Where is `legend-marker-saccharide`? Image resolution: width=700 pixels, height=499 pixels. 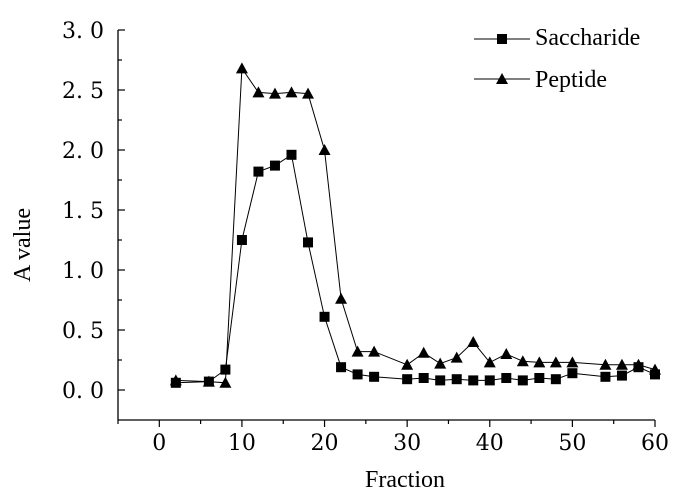 legend-marker-saccharide is located at coordinates (502, 39).